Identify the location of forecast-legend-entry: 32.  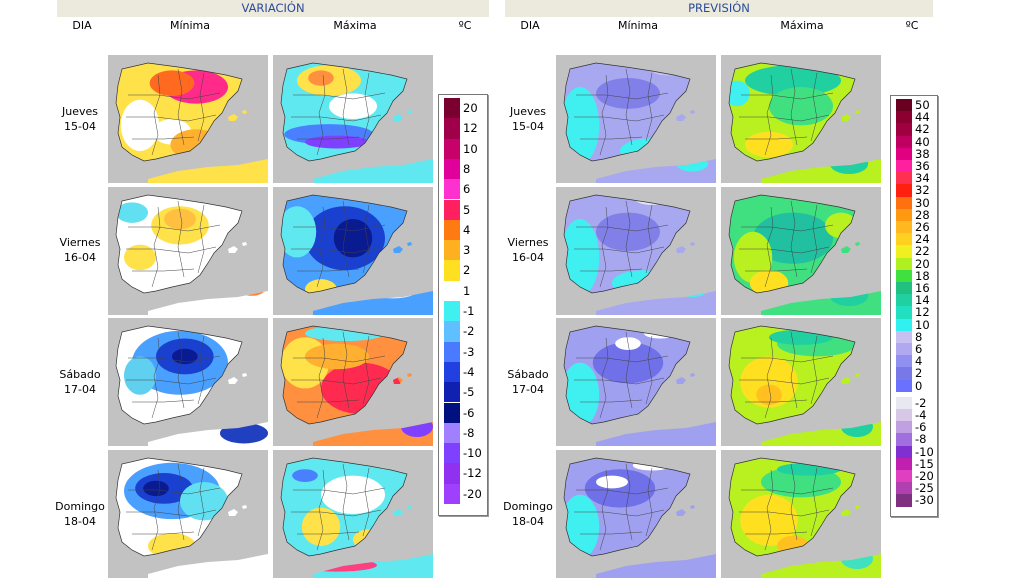
(914, 190).